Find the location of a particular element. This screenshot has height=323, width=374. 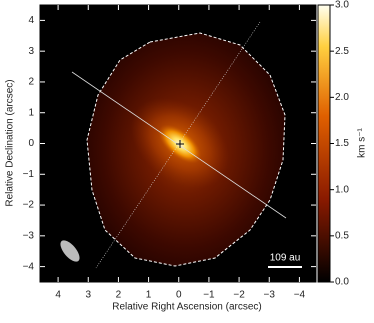

colorbar is located at coordinates (324, 143).